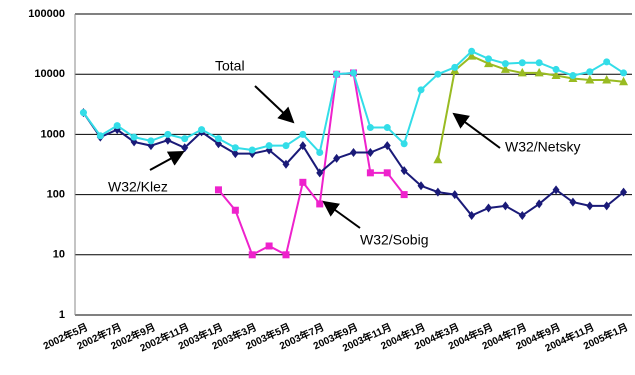 The height and width of the screenshot is (375, 635). What do you see at coordinates (138, 187) in the screenshot?
I see `annotation: W32/Klez` at bounding box center [138, 187].